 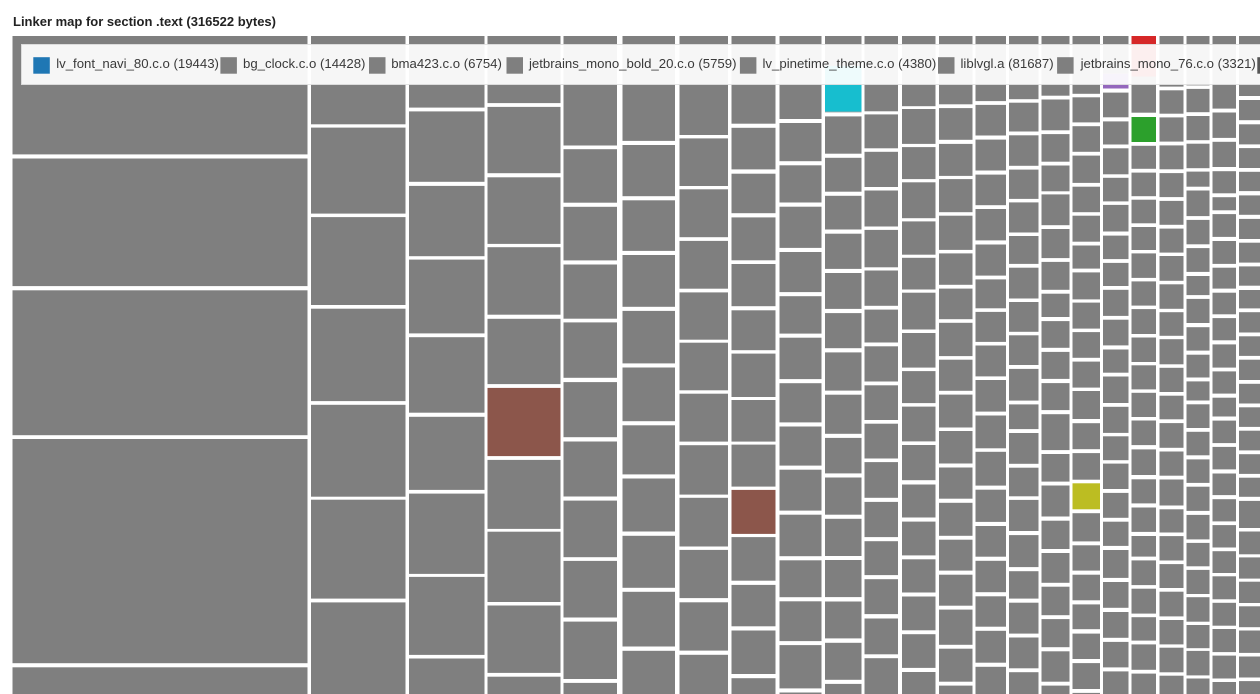 I want to click on svg-text:jetbrains_mono_bold_20.c.o (57: jetbrains_mono_bold_20.c.o (5759), so click(x=632, y=63).